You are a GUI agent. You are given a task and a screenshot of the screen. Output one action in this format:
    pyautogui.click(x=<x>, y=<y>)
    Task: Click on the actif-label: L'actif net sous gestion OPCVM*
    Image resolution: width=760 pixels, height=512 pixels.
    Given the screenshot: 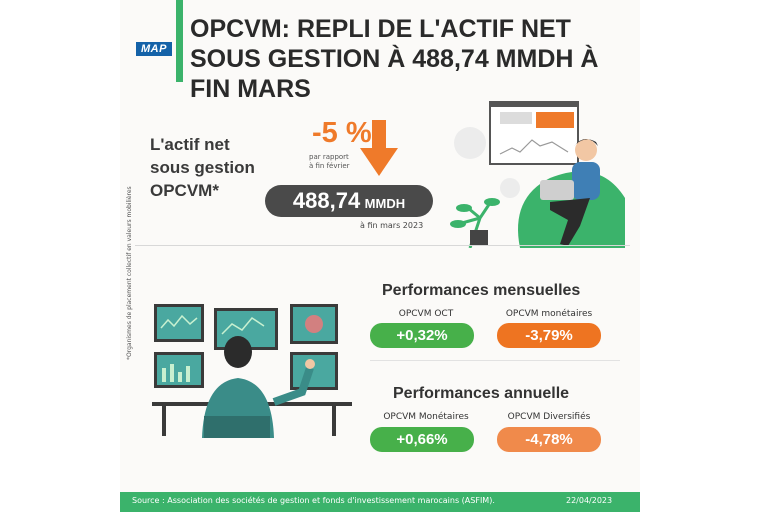 What is the action you would take?
    pyautogui.click(x=202, y=167)
    